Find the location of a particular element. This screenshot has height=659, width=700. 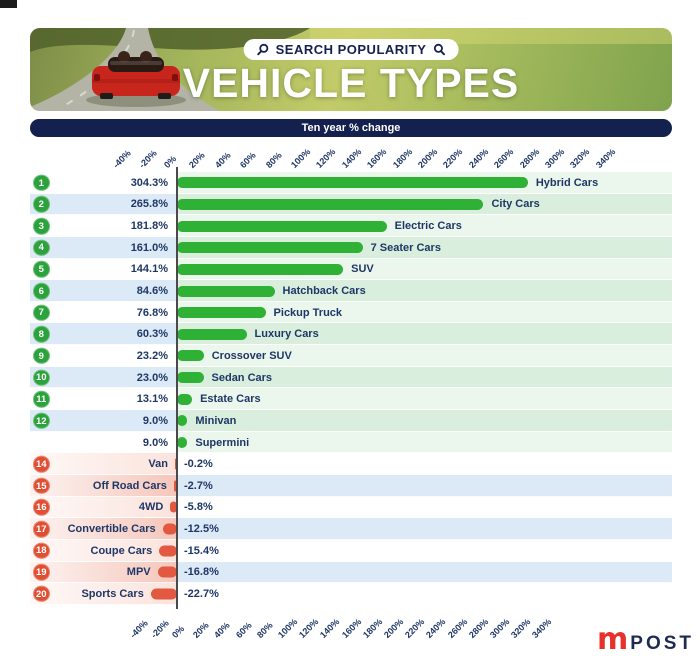

row-right-value-area: -12.5% is located at coordinates (424, 529).